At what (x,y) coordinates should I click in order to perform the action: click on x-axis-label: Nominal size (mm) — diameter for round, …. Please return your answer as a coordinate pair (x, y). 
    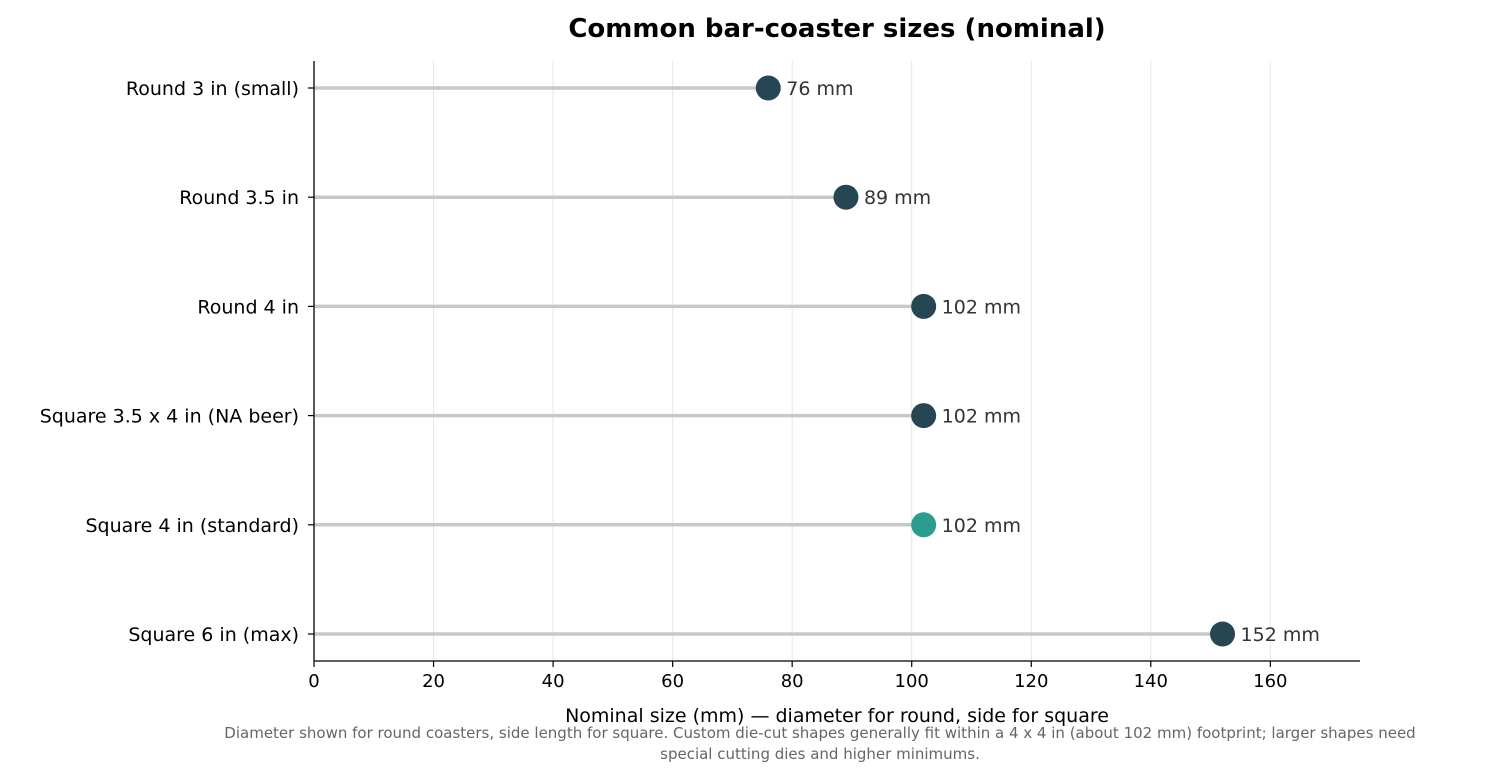
    Looking at the image, I should click on (837, 716).